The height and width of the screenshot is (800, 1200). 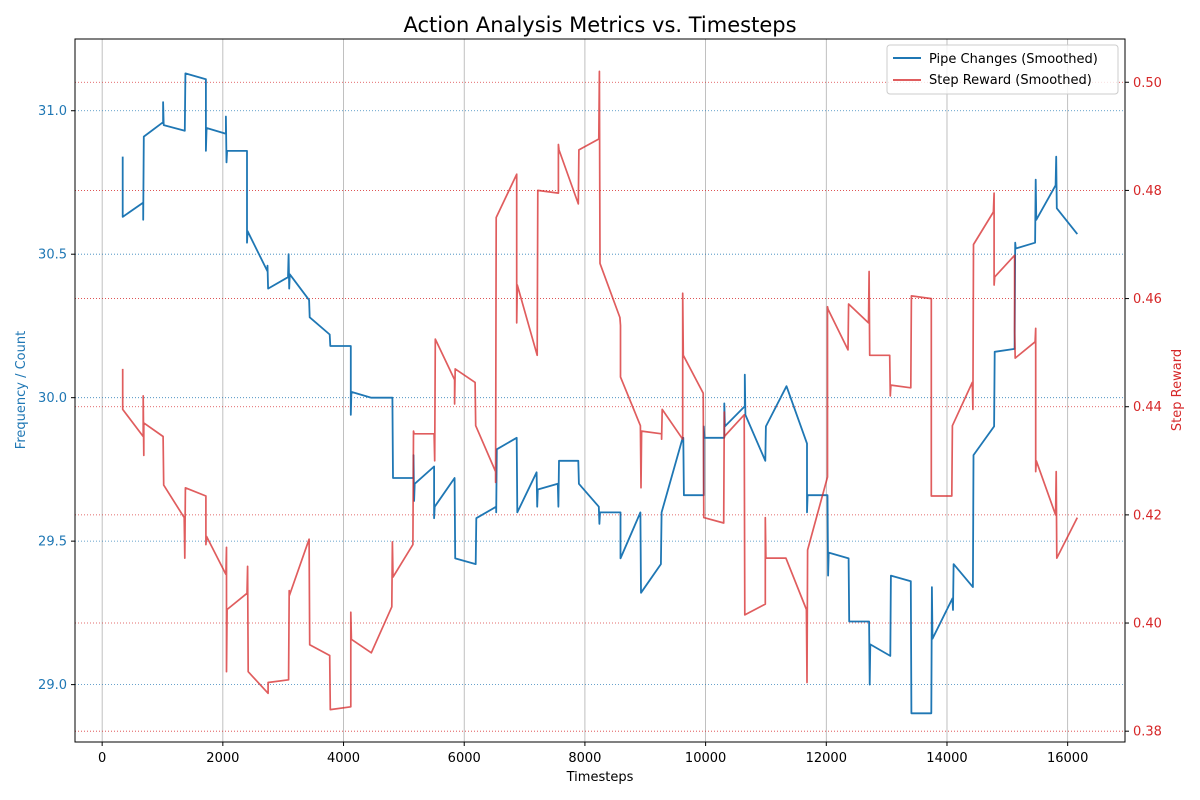 I want to click on legend-label-pipe-changes: Pipe Changes (Smoothed), so click(x=1013, y=59).